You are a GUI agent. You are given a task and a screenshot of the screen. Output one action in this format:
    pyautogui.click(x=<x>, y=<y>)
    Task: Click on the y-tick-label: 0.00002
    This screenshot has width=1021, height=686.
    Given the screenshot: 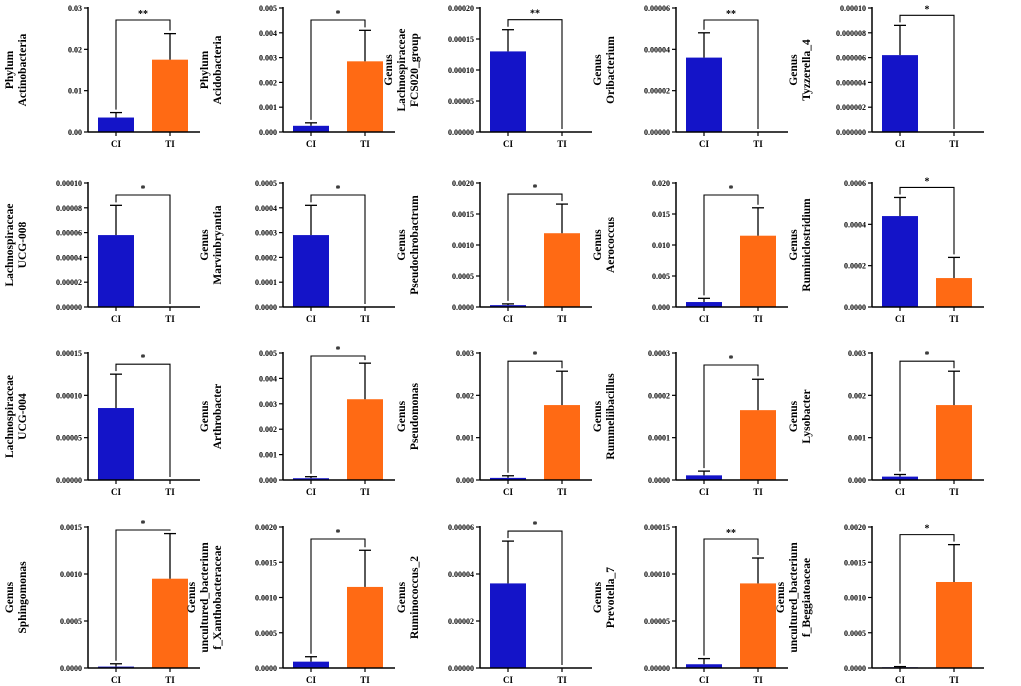 What is the action you would take?
    pyautogui.click(x=657, y=91)
    